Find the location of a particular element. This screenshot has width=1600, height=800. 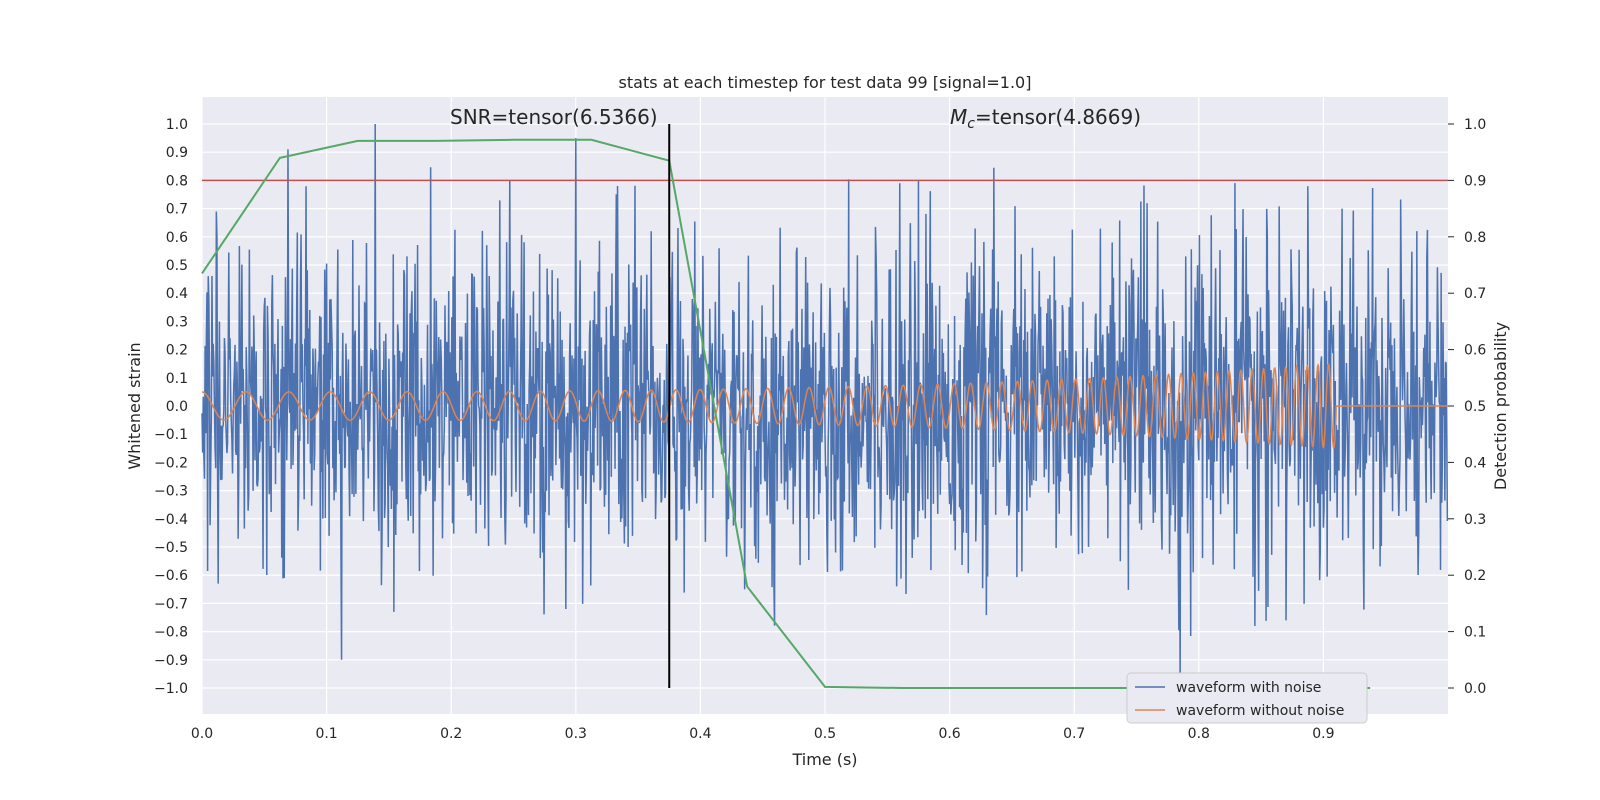

series-waveform-without-noise is located at coordinates (824, 406).